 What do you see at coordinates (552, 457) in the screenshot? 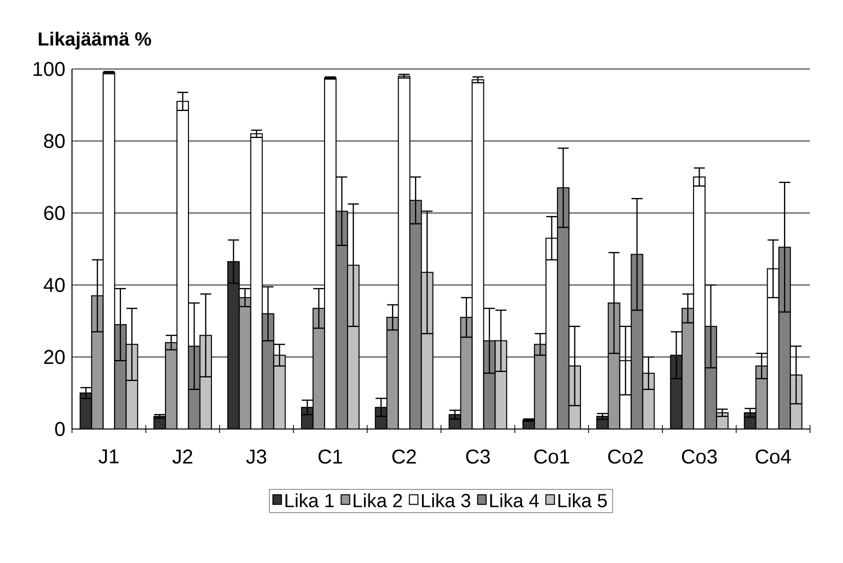
I see `x-tick-label: Co1` at bounding box center [552, 457].